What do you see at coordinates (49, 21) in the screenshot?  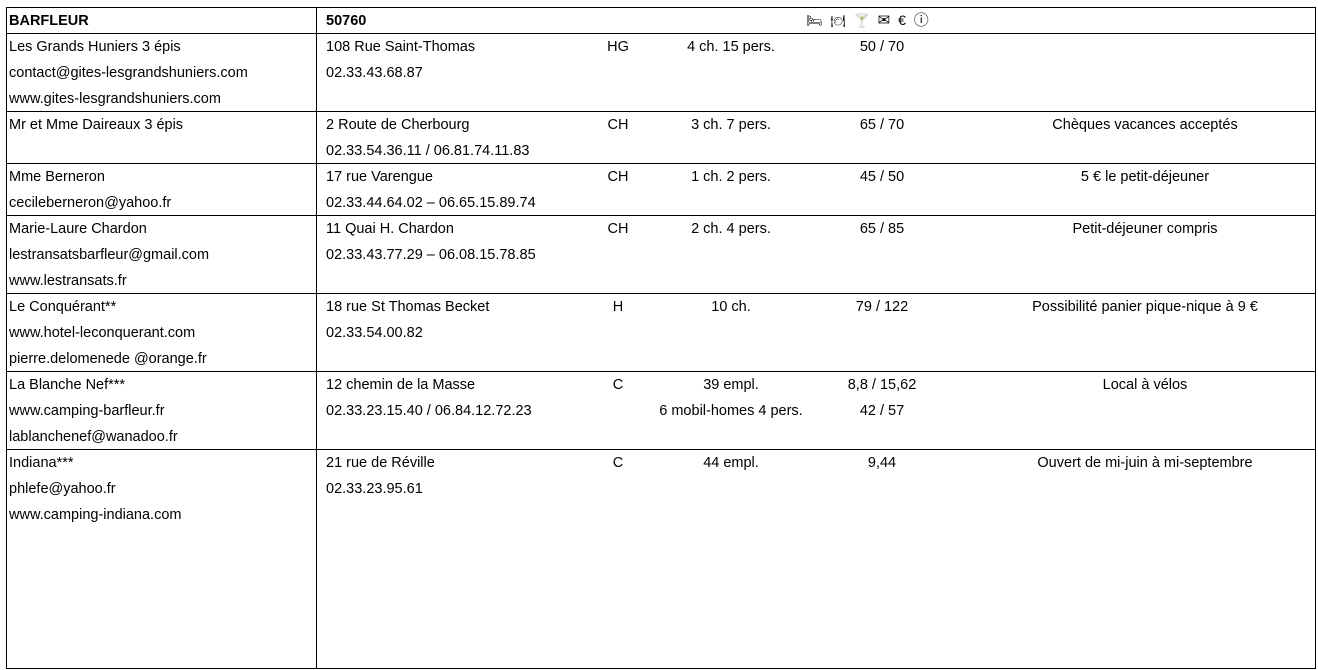 I see `town-name: BARFLEUR` at bounding box center [49, 21].